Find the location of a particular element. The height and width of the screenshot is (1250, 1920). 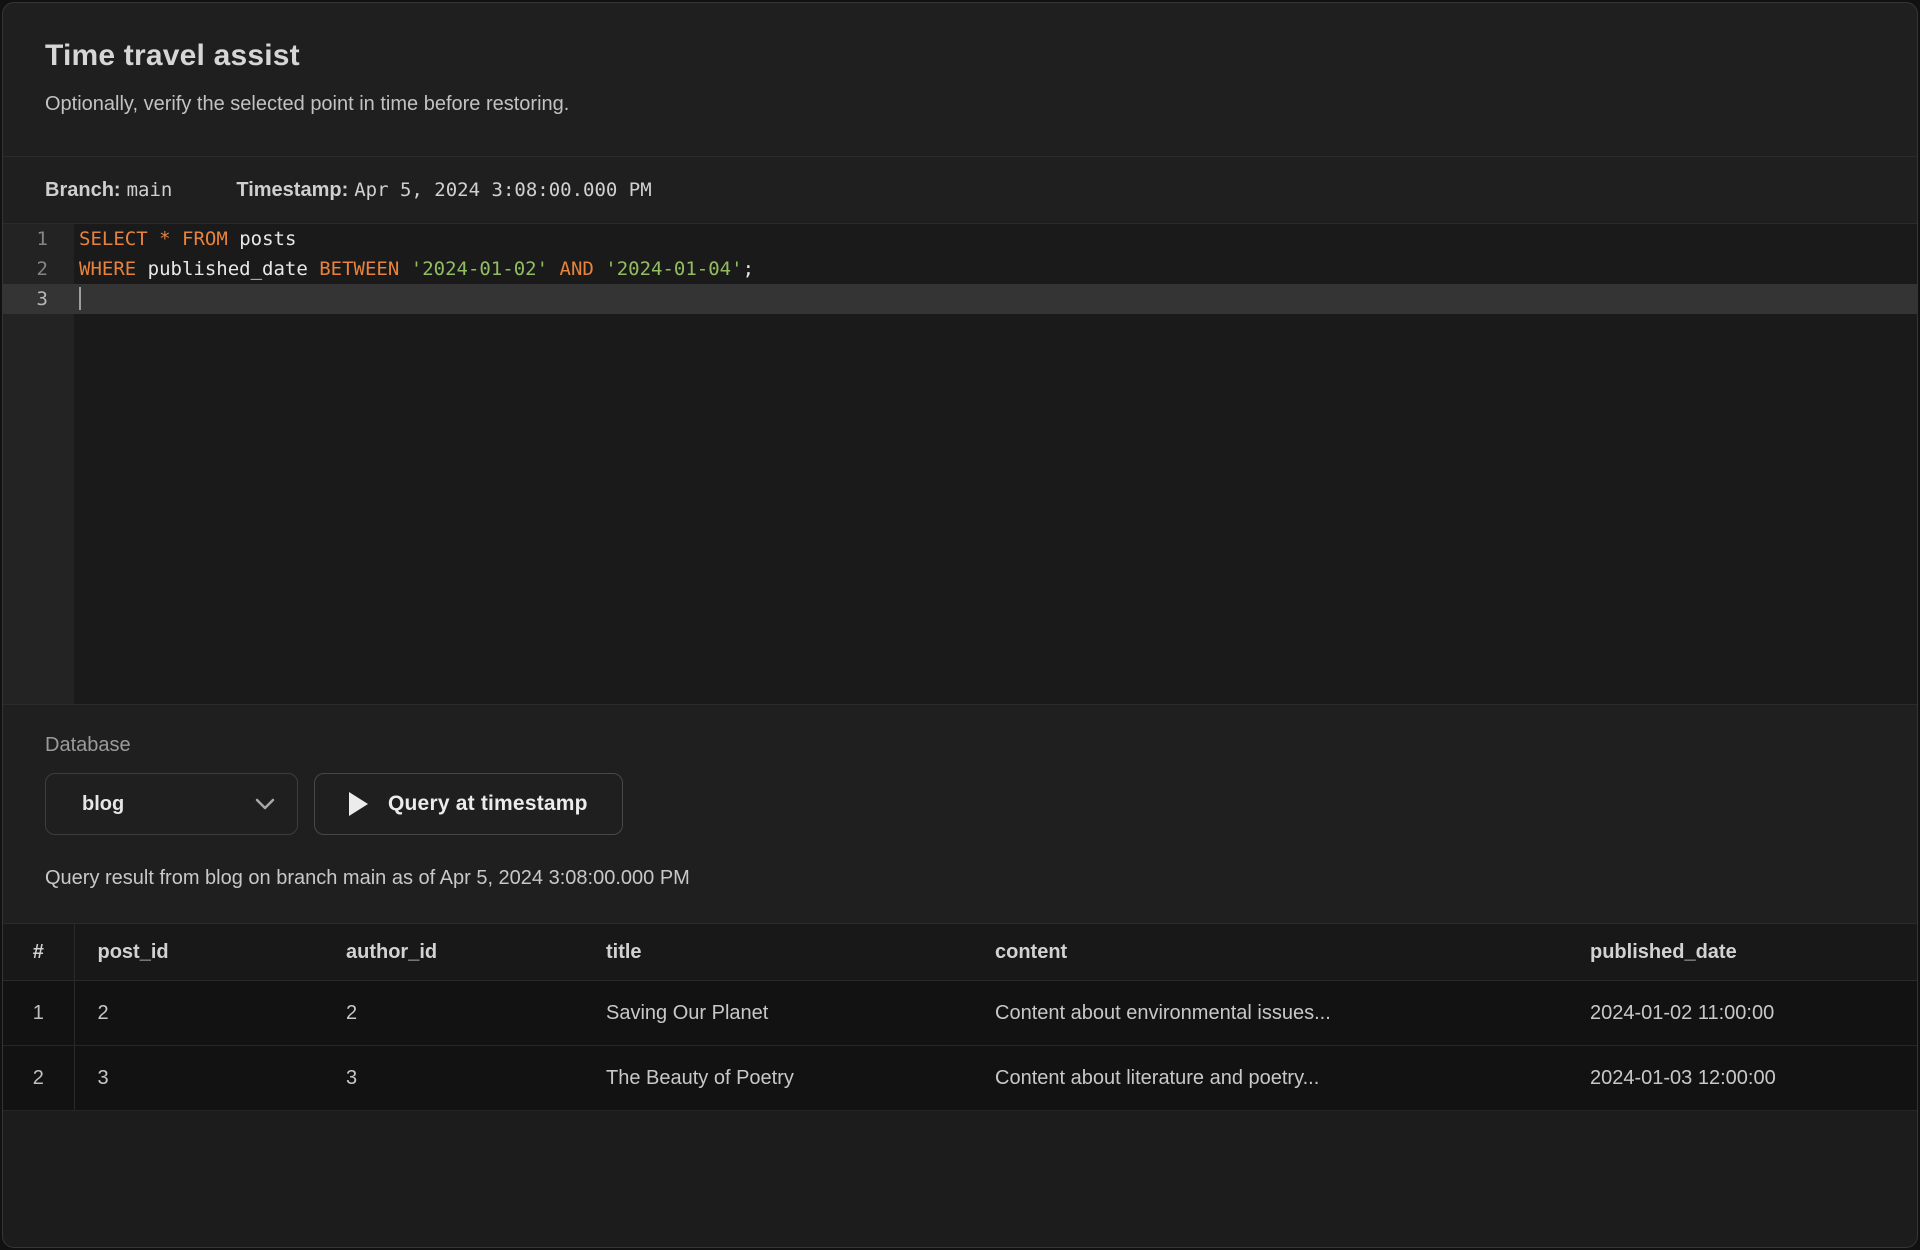

code-content is located at coordinates (77, 299).